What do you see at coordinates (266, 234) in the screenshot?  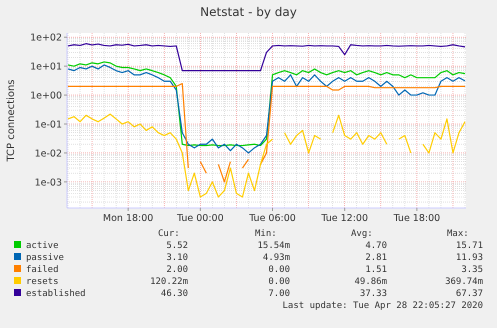 I see `text: Min:` at bounding box center [266, 234].